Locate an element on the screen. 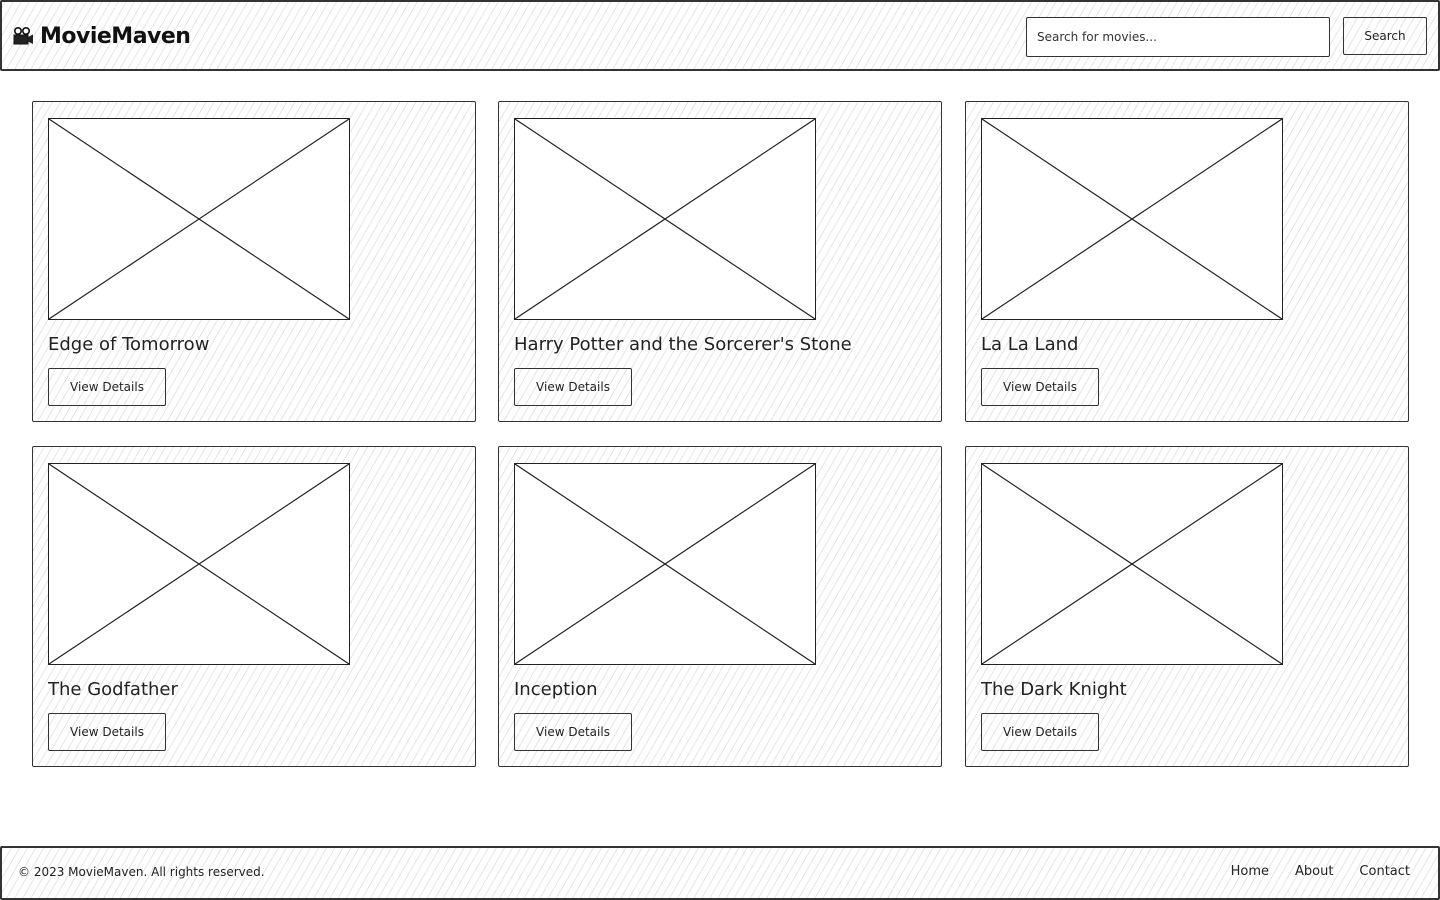  movie-card: La La Land View Details is located at coordinates (1187, 261).